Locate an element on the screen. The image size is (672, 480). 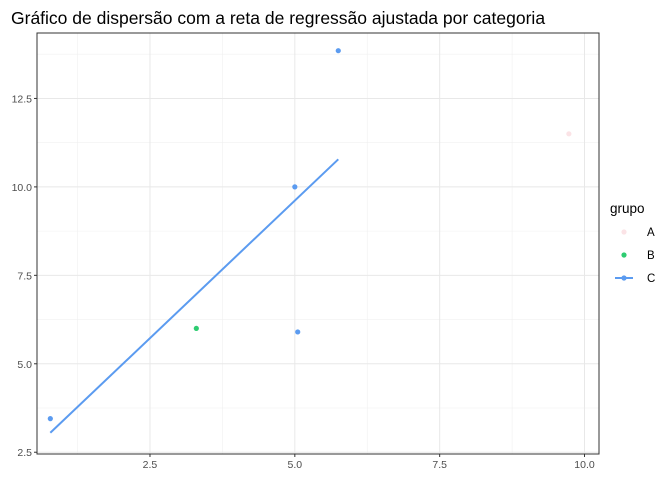
data-point-b is located at coordinates (196, 328).